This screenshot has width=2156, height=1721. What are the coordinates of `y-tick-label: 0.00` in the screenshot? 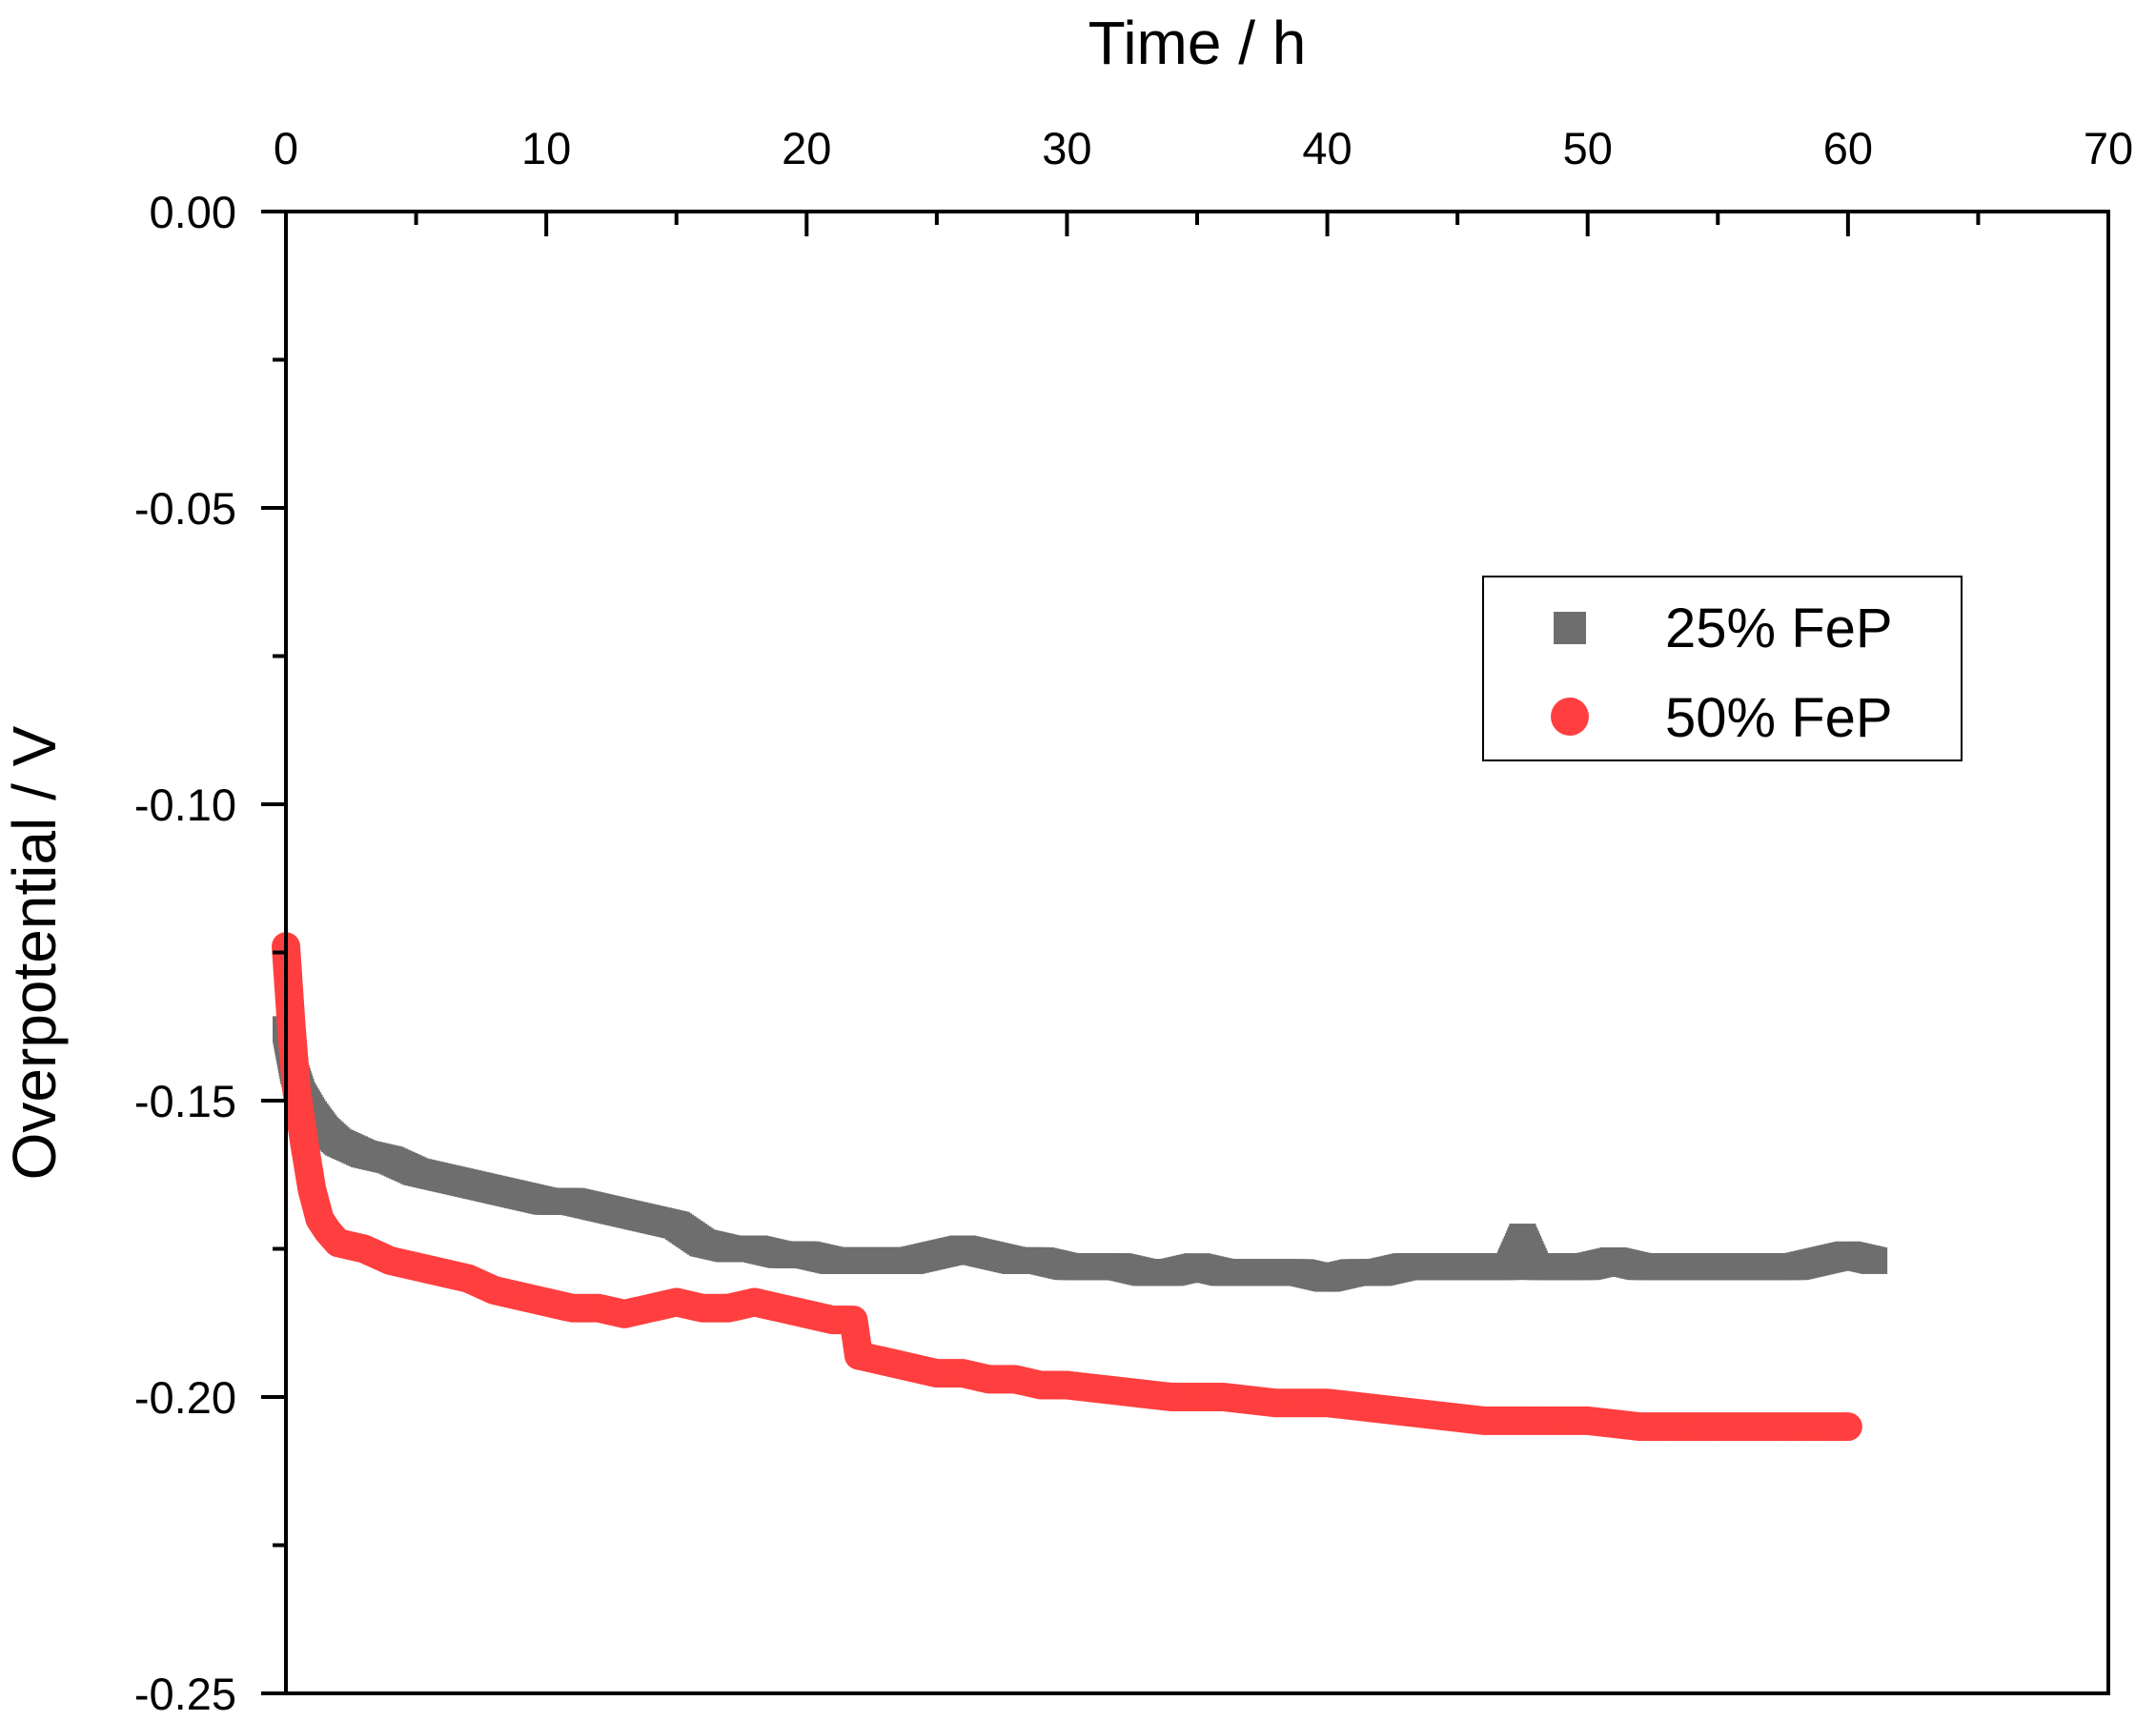 It's located at (193, 212).